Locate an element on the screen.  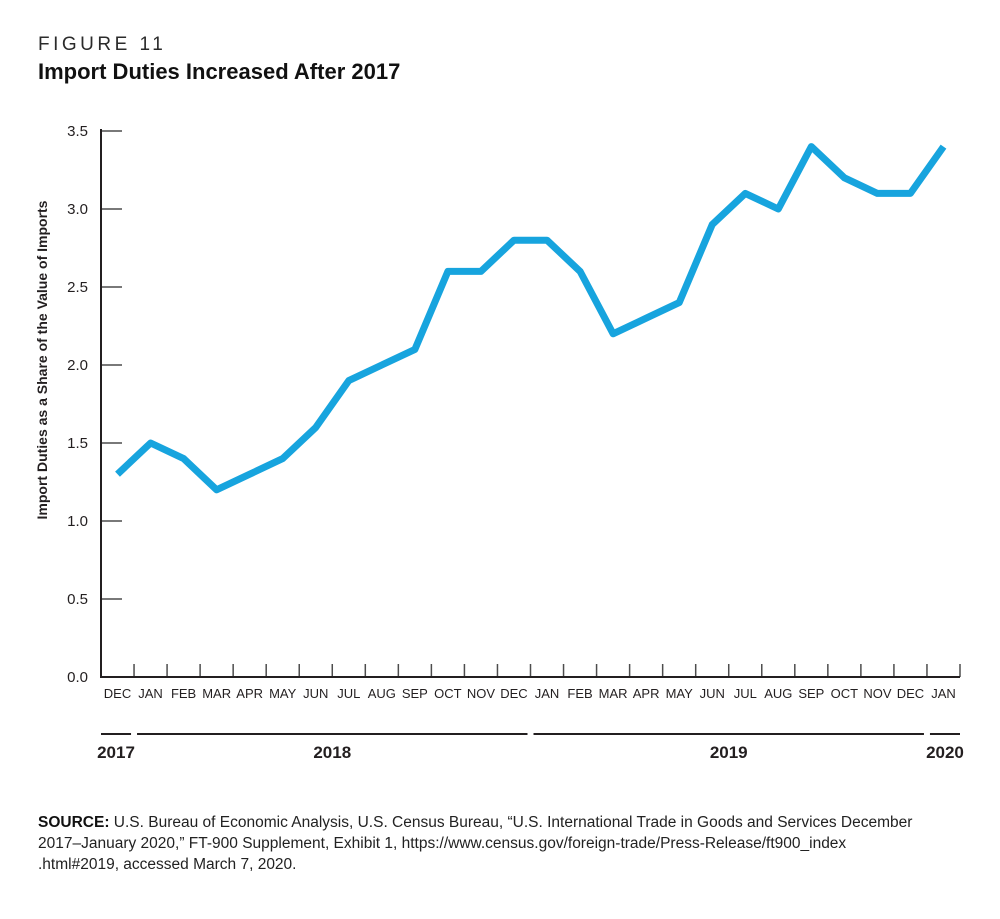
year-label: 2020 is located at coordinates (945, 752).